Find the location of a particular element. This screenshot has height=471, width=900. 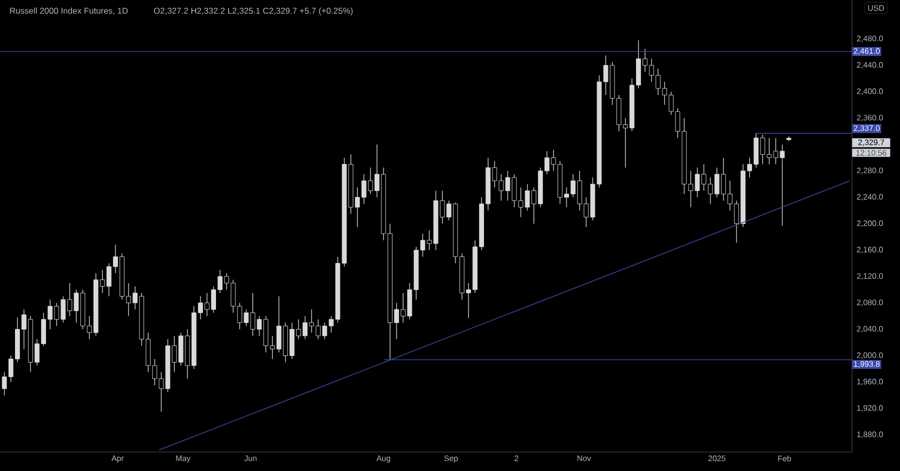

text: Russell 2000 Index Futures, 1D is located at coordinates (69, 11).